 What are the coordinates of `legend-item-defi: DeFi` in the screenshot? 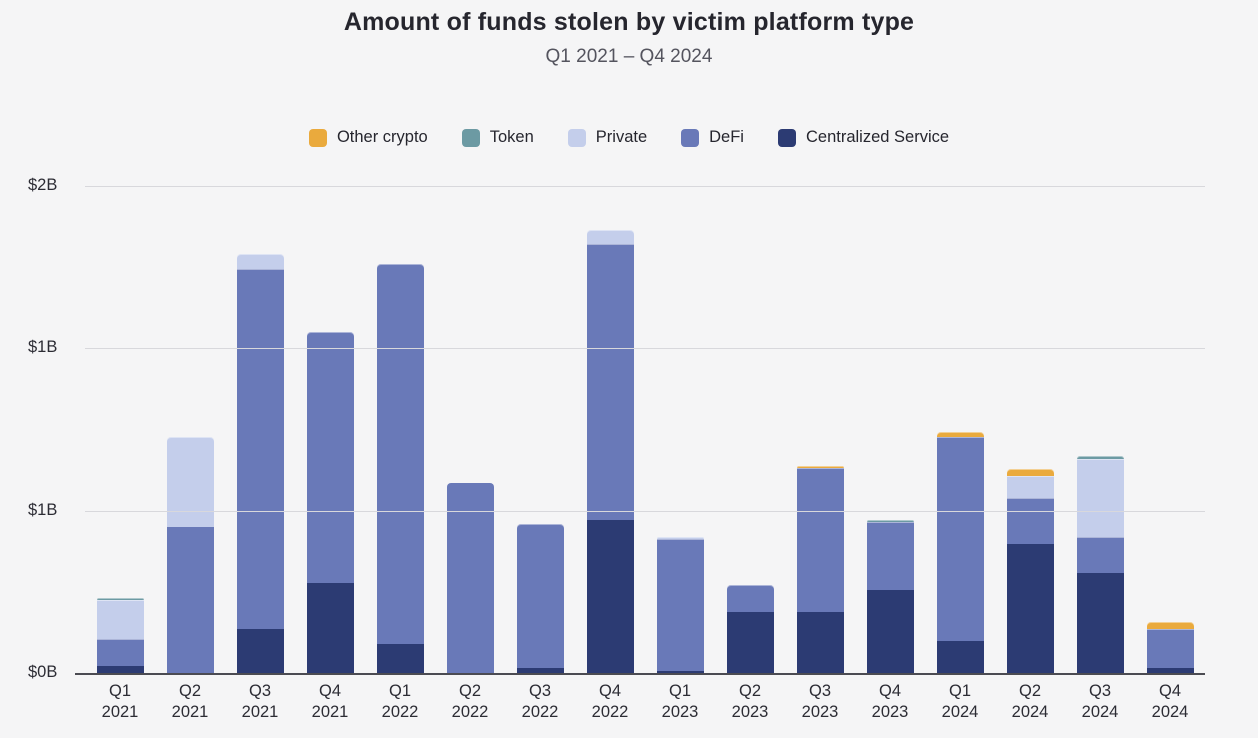 It's located at (712, 137).